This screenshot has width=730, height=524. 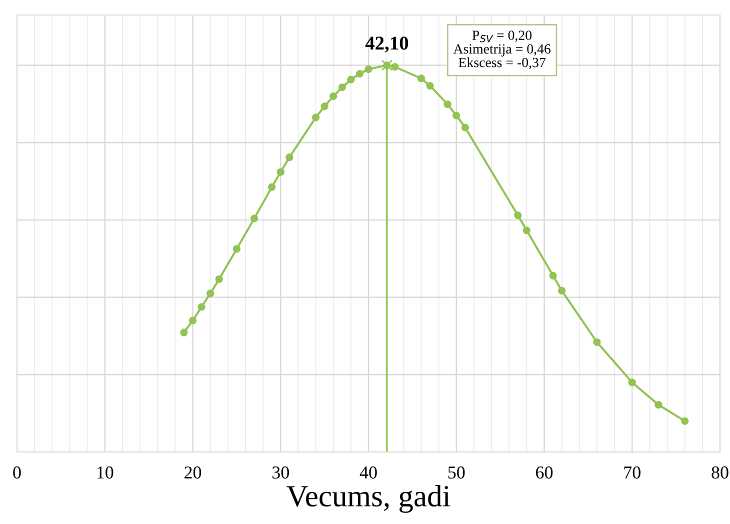 I want to click on x-tick-label: 30, so click(x=280, y=472).